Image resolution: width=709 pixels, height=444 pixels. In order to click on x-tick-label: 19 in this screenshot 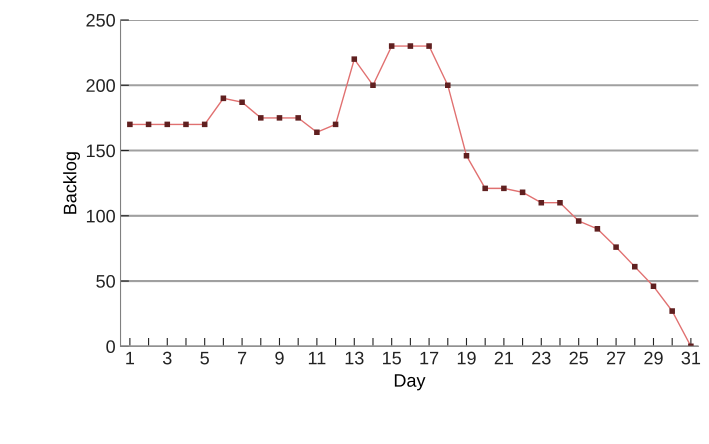, I will do `click(467, 358)`.